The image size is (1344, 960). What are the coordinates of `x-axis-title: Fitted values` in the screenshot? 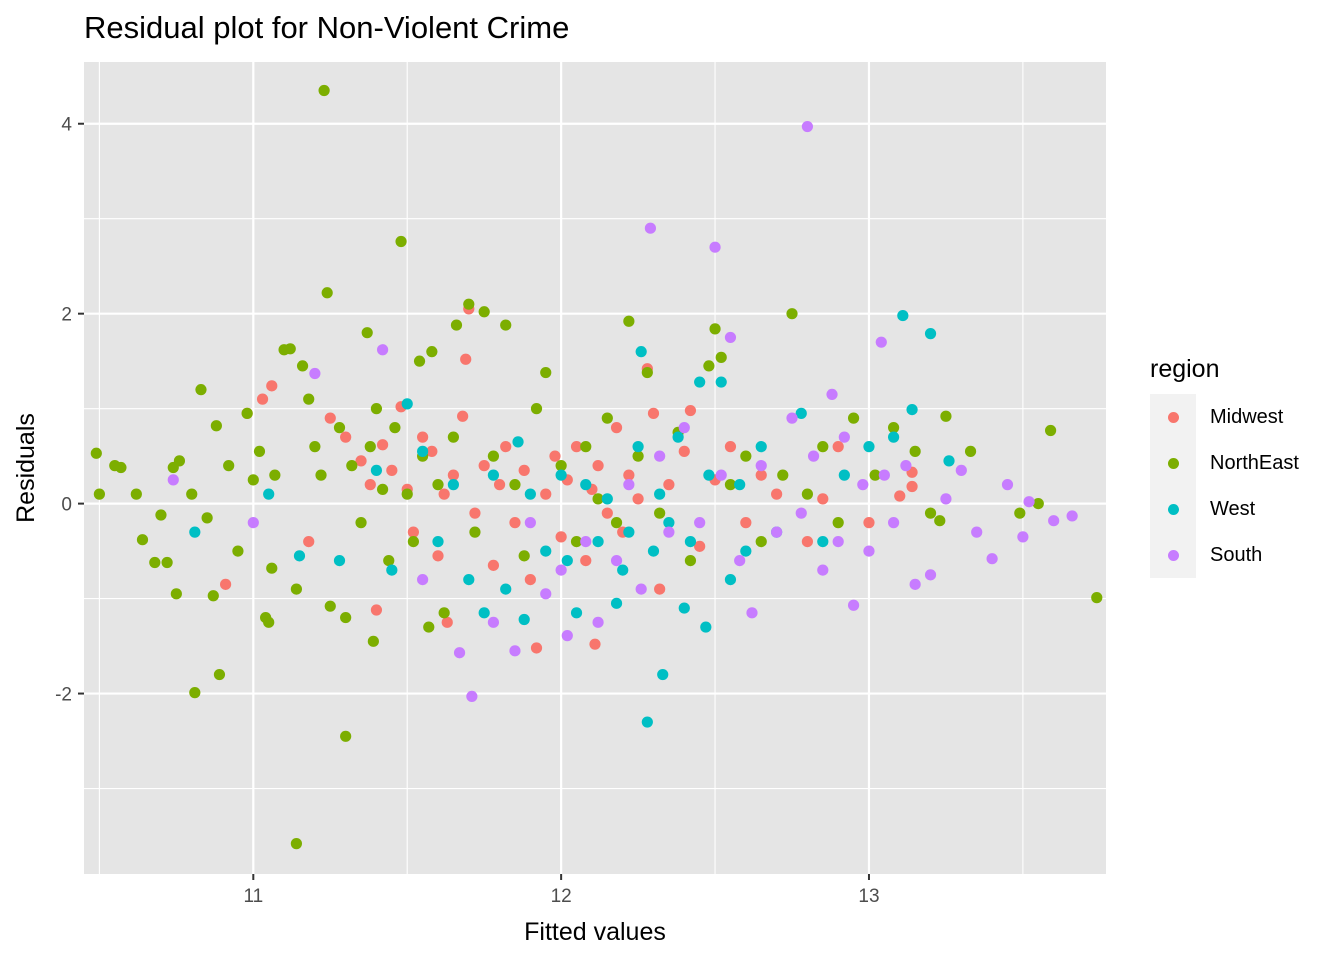 It's located at (595, 932).